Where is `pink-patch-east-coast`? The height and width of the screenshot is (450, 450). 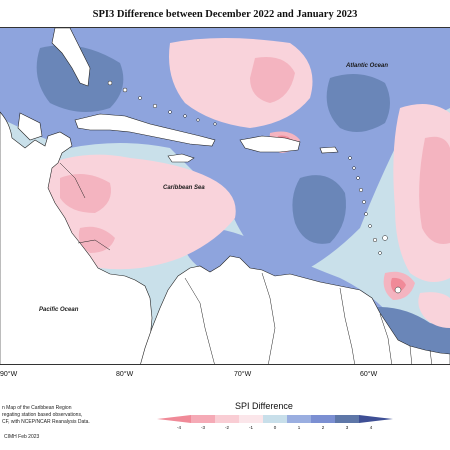
pink-patch-east-coast is located at coordinates (434, 310).